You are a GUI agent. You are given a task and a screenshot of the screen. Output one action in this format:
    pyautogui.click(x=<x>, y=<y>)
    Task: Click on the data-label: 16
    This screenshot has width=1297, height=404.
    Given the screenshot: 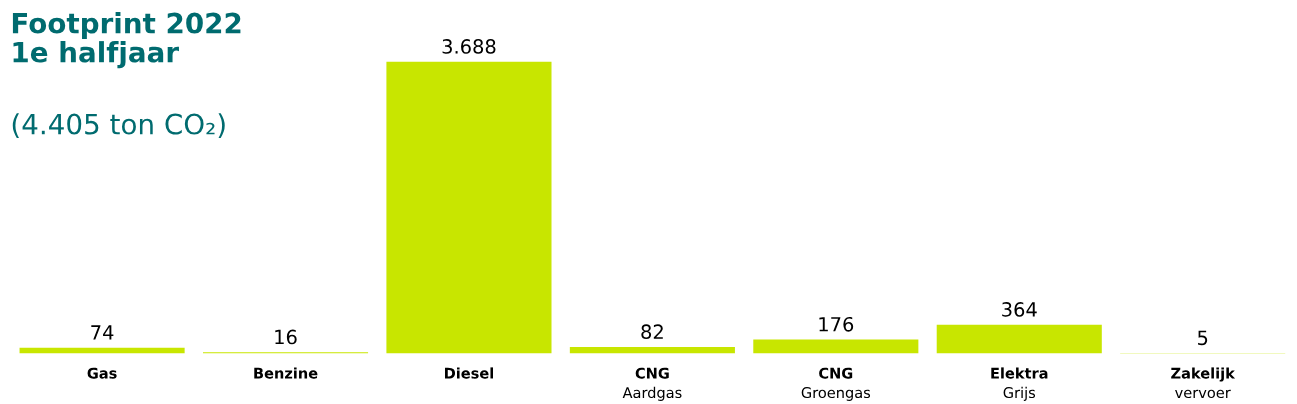 What is the action you would take?
    pyautogui.click(x=286, y=337)
    